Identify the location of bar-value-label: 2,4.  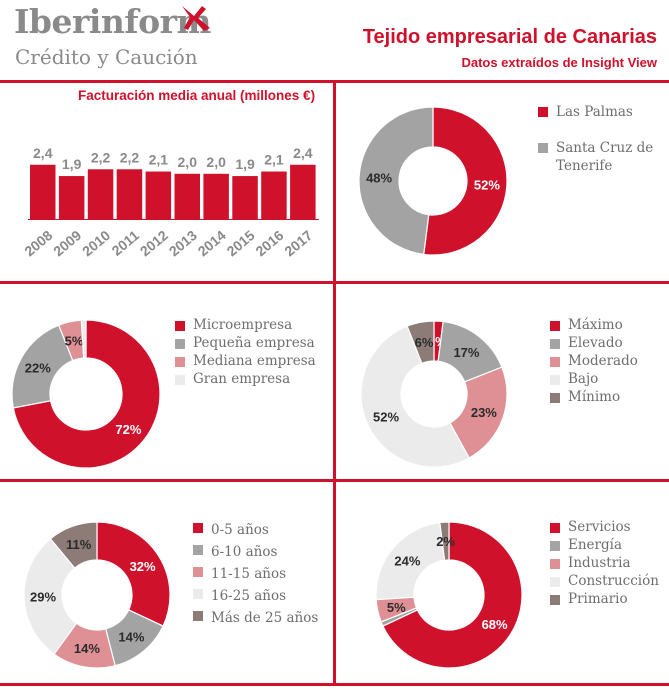
(303, 153).